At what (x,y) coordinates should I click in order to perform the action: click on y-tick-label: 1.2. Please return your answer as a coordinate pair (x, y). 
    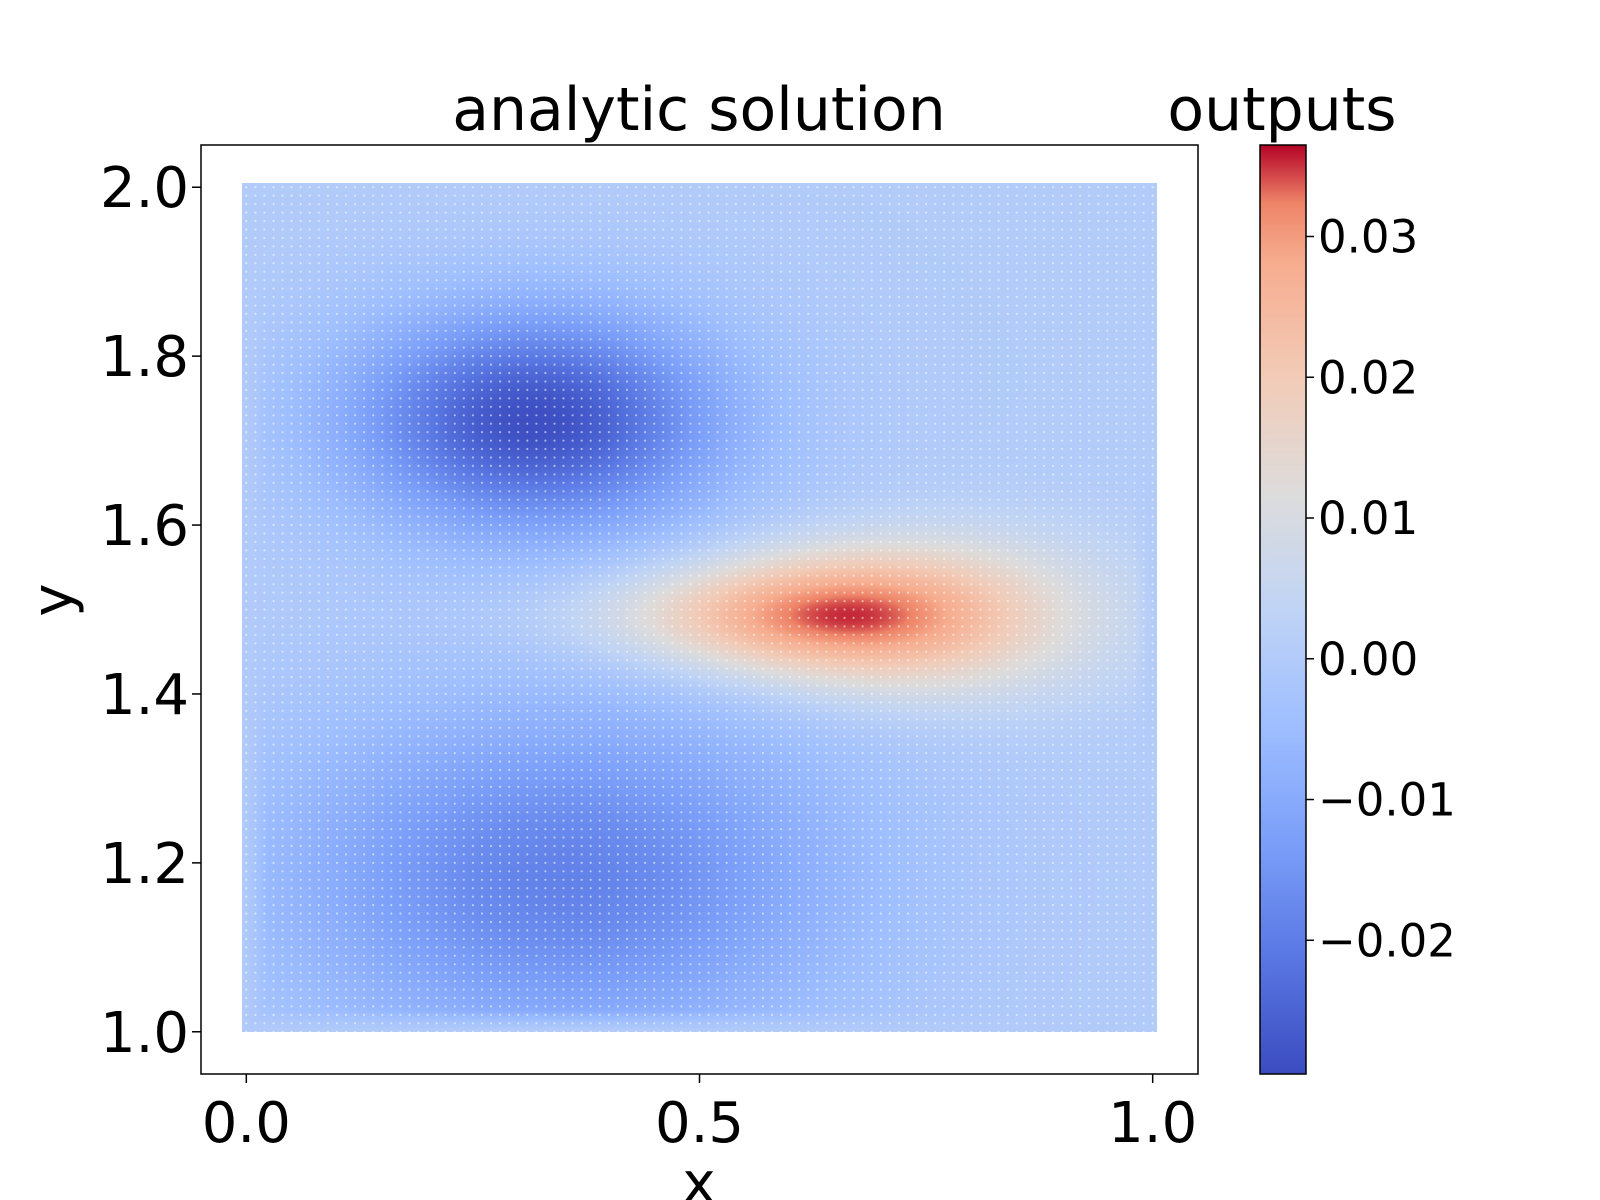
    Looking at the image, I should click on (144, 864).